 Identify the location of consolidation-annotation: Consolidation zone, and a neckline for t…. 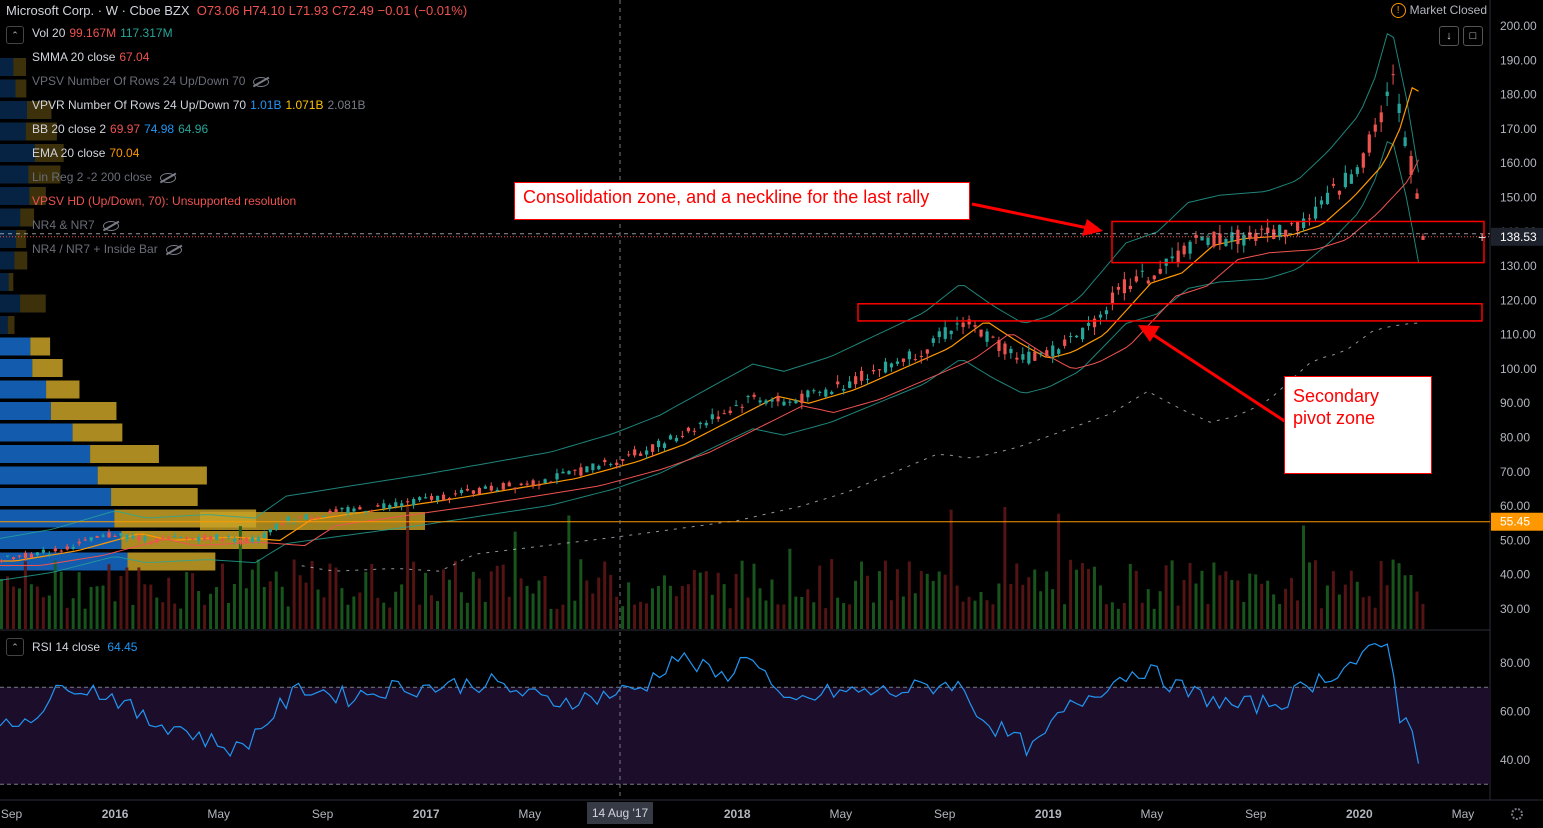
(742, 201).